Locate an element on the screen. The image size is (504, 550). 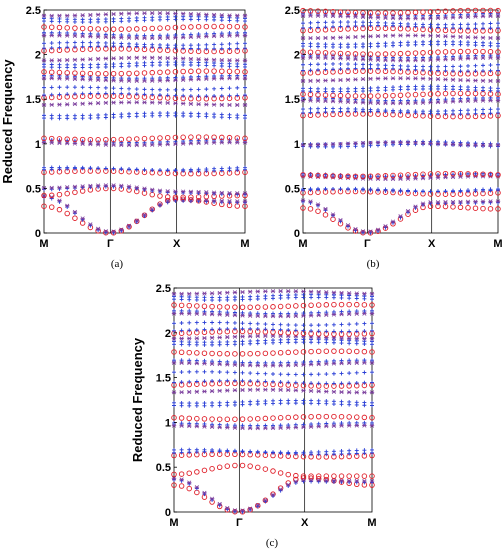
panel-caption-b: (b) is located at coordinates (373, 264).